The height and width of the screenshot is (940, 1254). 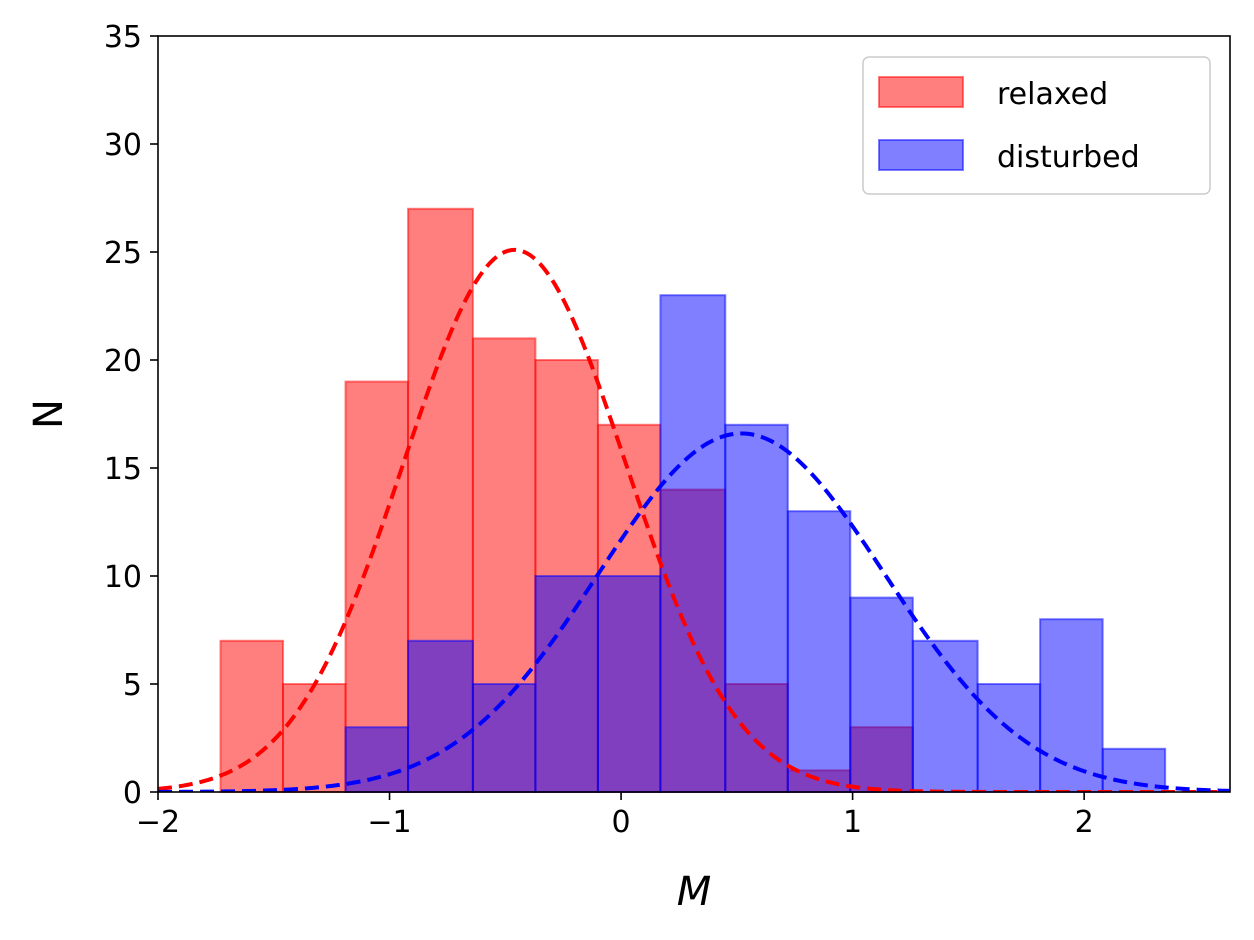 I want to click on x-tick-label: 1, so click(x=852, y=822).